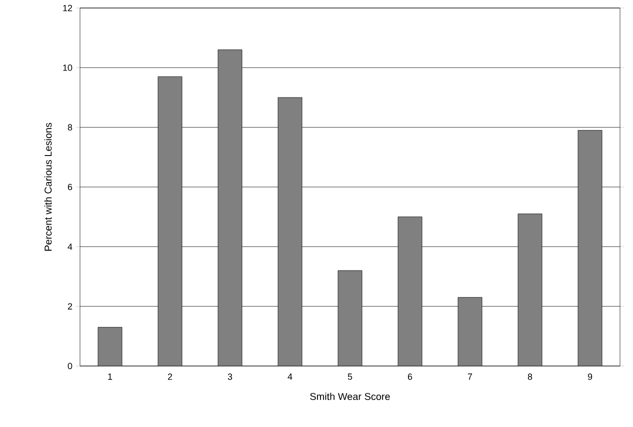  Describe the element at coordinates (70, 187) in the screenshot. I see `y-tick-label: 6` at that location.